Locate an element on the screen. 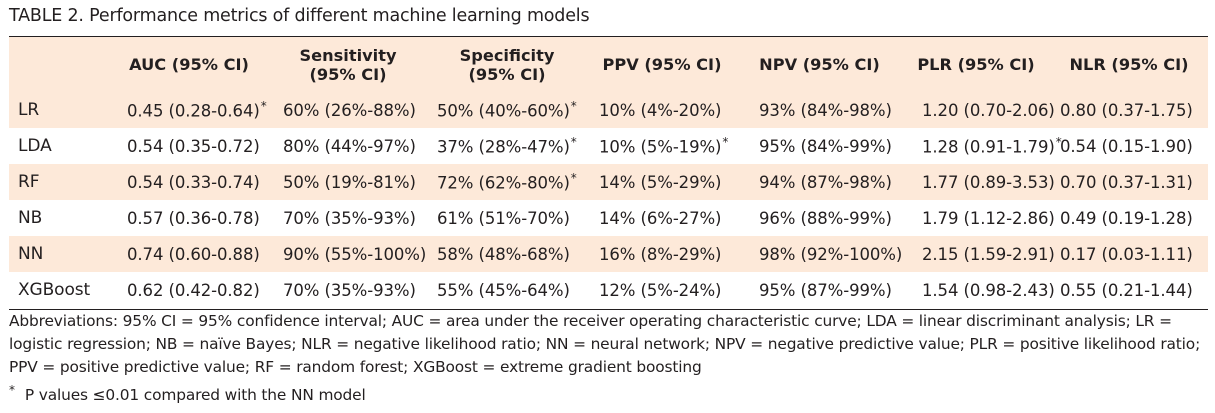  plr-cell: 1.20 (0.70-2.06) is located at coordinates (978, 110).